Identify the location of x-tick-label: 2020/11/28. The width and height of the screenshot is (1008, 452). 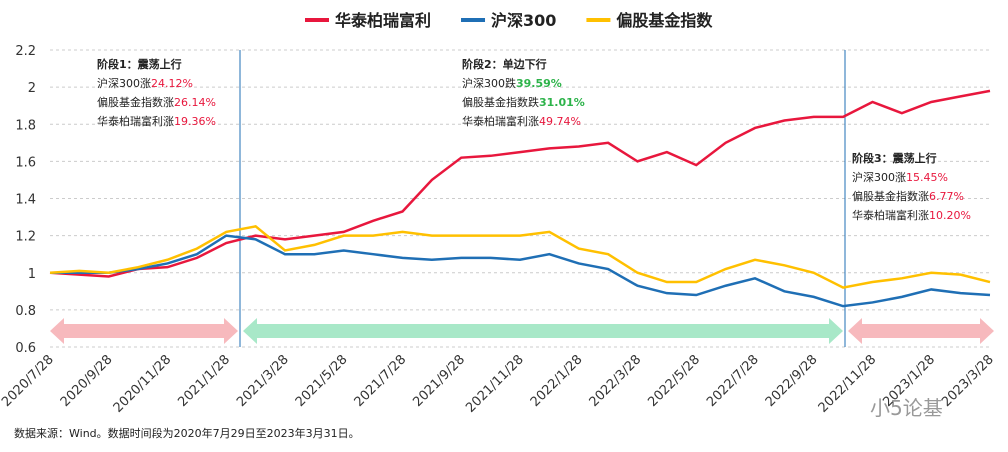
(143, 384).